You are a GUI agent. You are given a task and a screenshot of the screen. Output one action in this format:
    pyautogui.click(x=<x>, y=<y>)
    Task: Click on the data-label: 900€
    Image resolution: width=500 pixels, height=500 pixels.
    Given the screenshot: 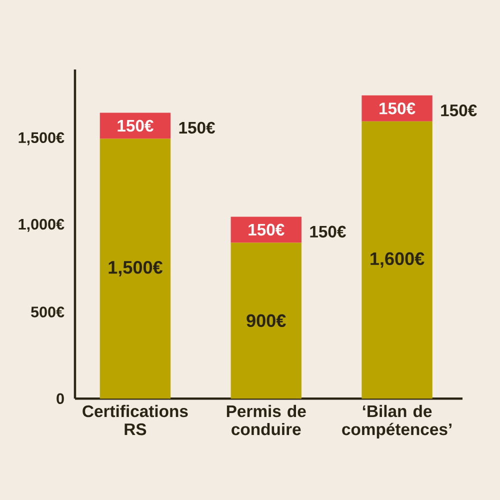 What is the action you would take?
    pyautogui.click(x=266, y=321)
    